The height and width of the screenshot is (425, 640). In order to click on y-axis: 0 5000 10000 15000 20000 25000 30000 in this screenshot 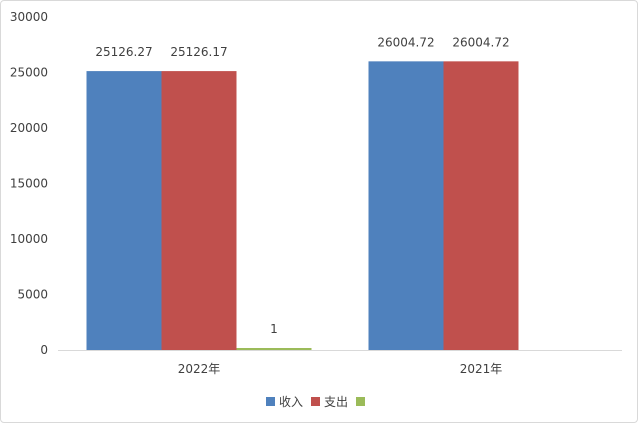, I will do `click(29, 183)`.